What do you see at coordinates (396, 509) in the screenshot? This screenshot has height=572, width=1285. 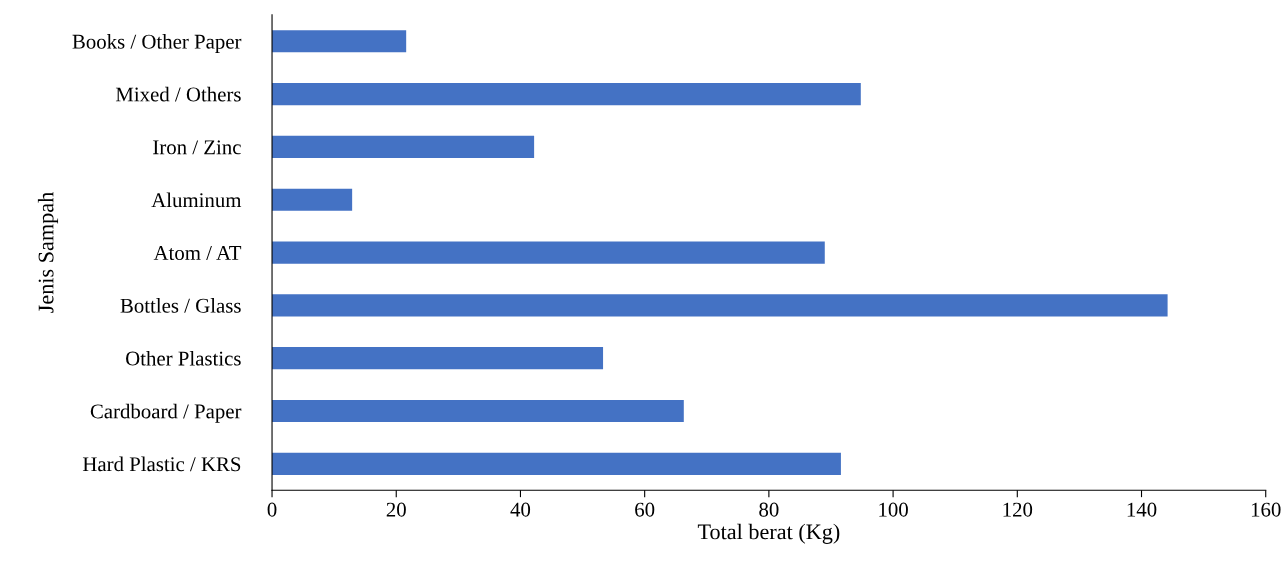 I see `x-tick-label: 20` at bounding box center [396, 509].